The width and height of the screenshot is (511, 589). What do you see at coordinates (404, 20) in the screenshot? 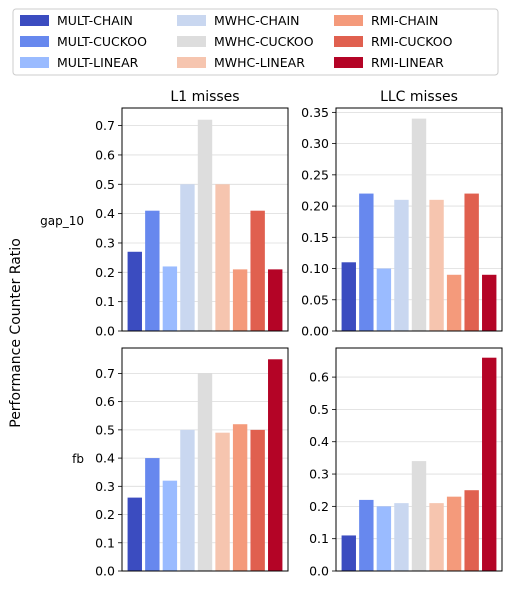
I see `legend-label-rmi-chain: RMI-CHAIN` at bounding box center [404, 20].